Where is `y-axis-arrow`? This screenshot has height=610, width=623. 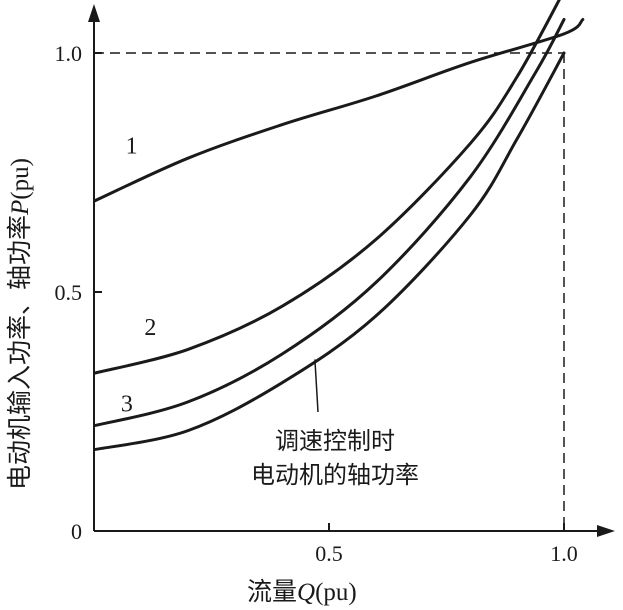 y-axis-arrow is located at coordinates (94, 13).